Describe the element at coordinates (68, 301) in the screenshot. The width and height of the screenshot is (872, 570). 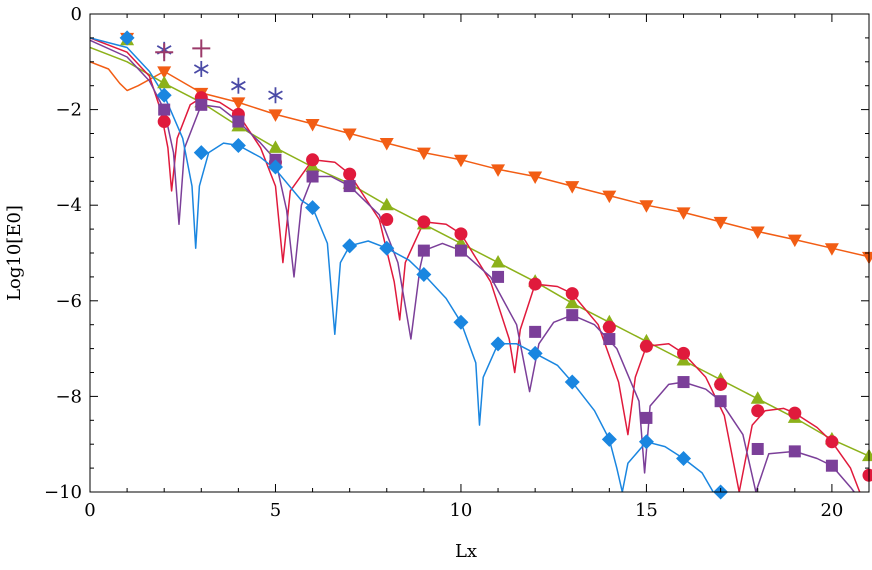
I see `y-tick-label: −6` at that location.